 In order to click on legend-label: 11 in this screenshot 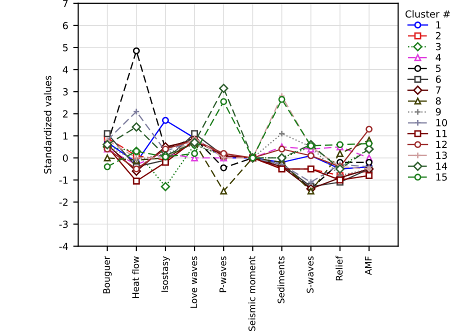, I will do `click(441, 134)`.